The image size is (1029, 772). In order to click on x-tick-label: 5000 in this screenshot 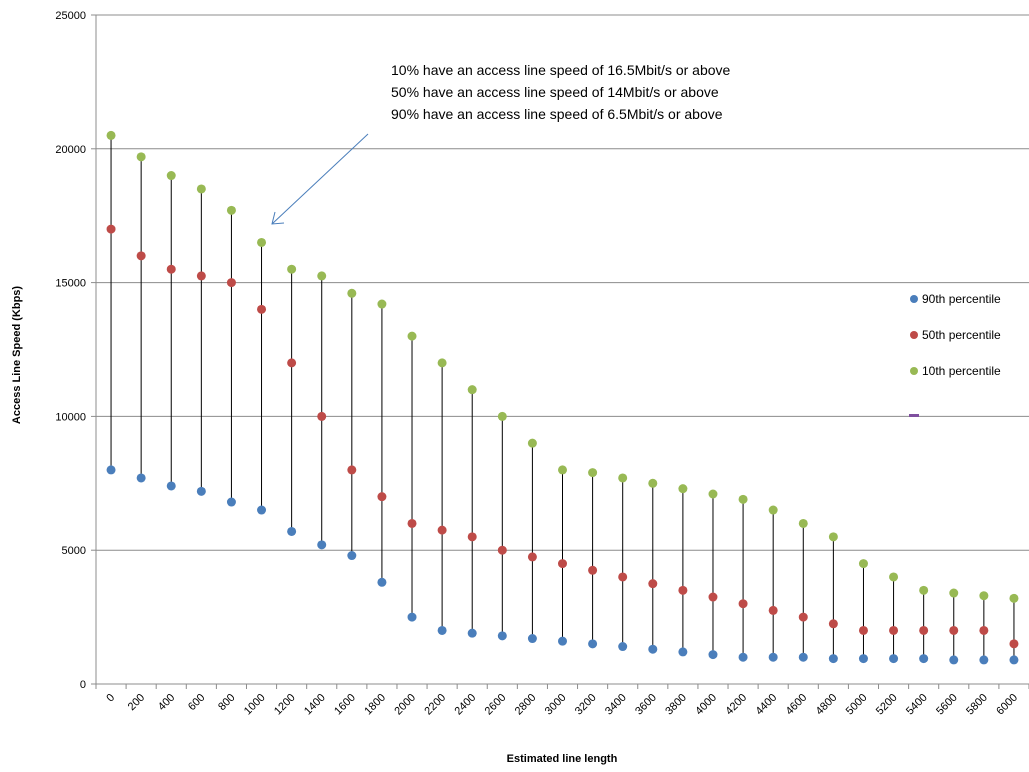, I will do `click(857, 705)`.